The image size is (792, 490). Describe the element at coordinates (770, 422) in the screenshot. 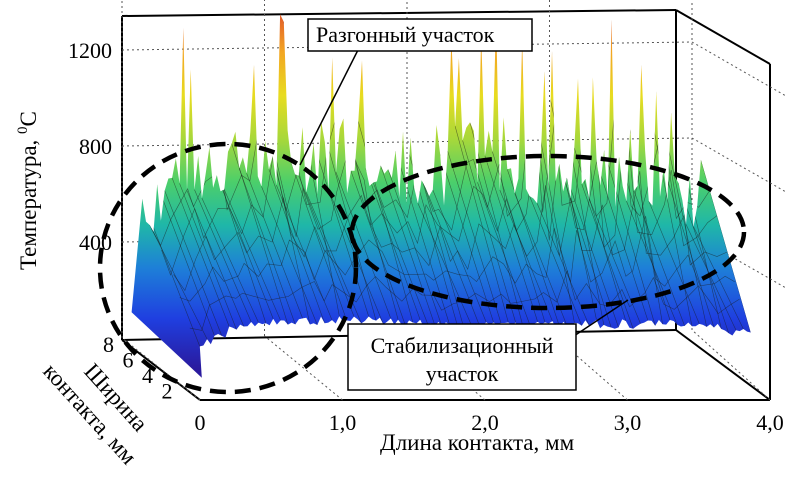

I see `x-tick-label: 4,0` at that location.